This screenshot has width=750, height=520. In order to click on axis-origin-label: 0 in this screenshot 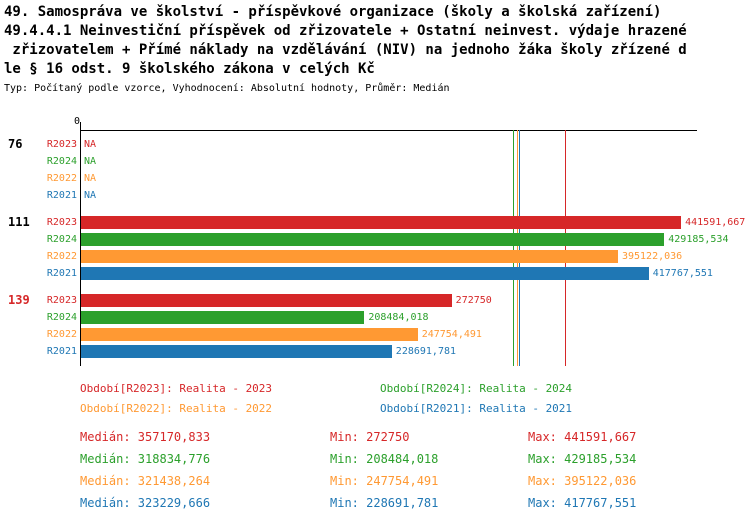, I will do `click(76, 121)`.